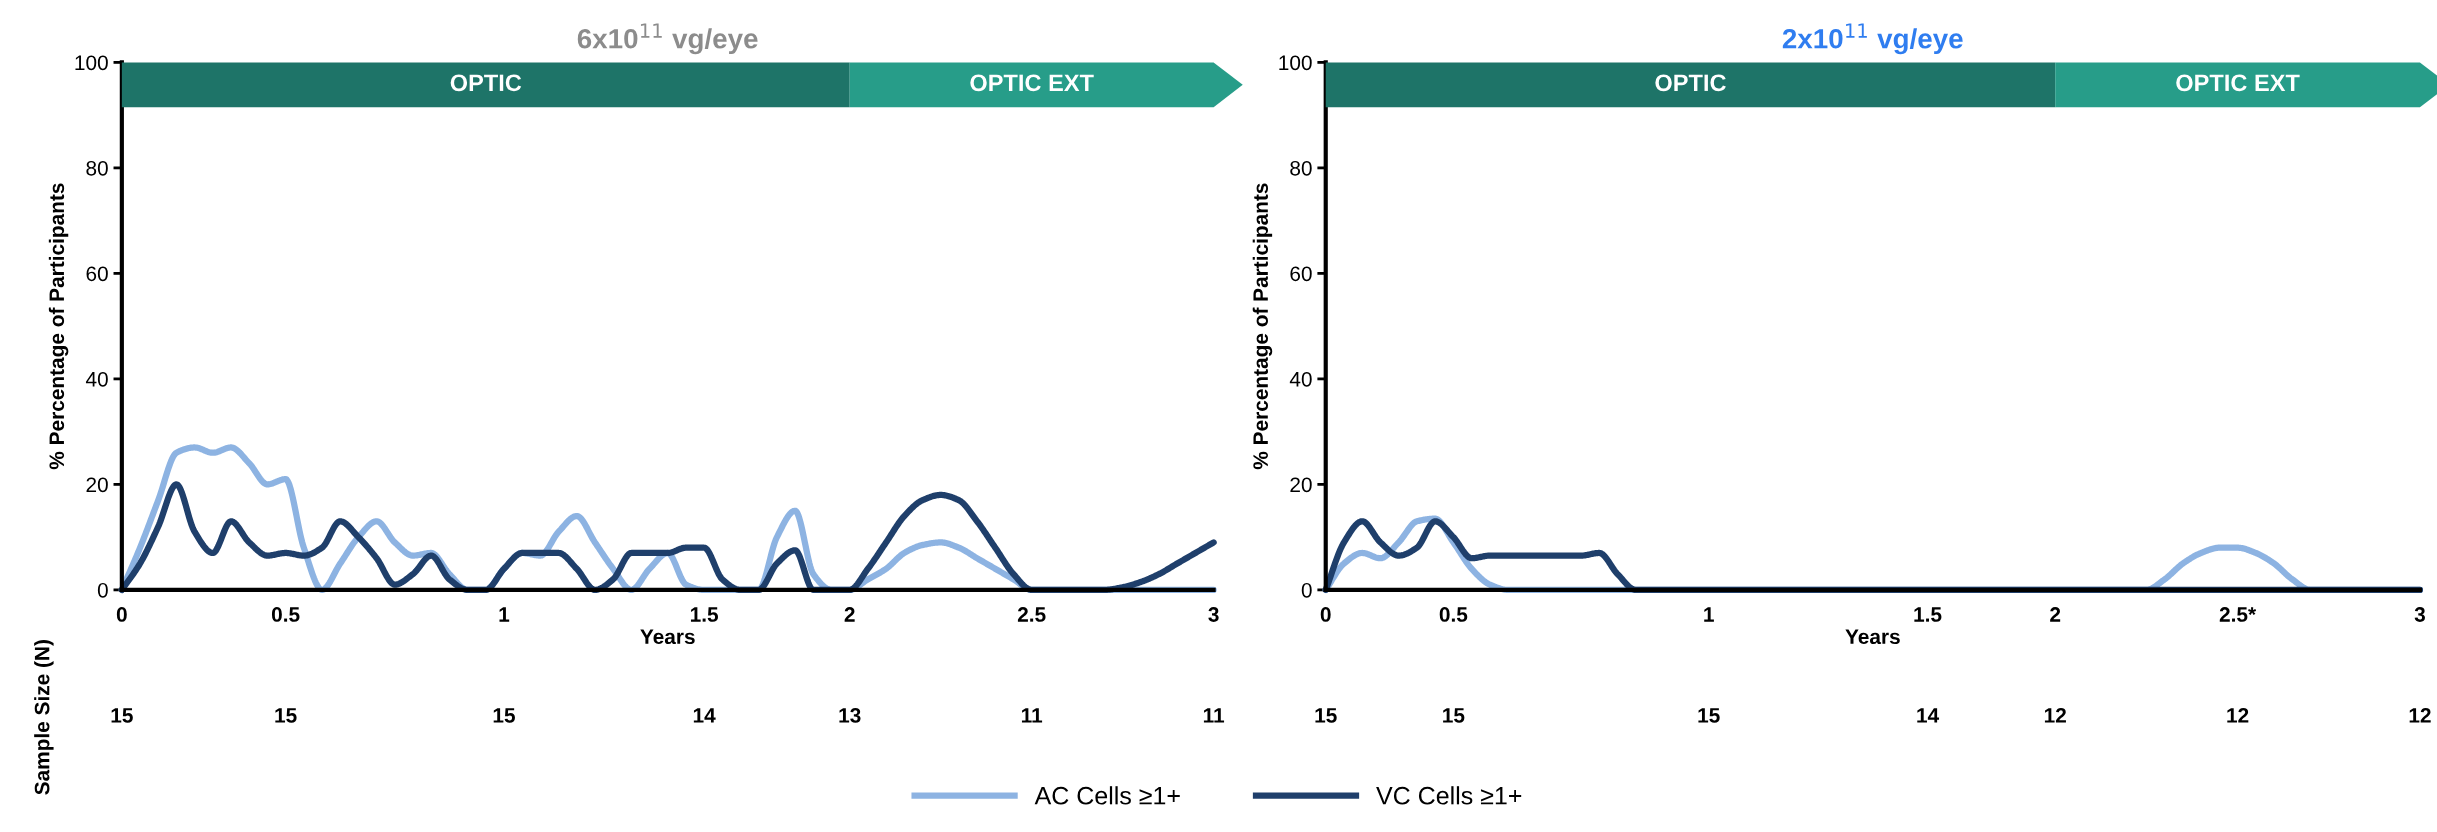 The width and height of the screenshot is (2437, 832). What do you see at coordinates (1031, 614) in the screenshot?
I see `x-tick-label: 2.5` at bounding box center [1031, 614].